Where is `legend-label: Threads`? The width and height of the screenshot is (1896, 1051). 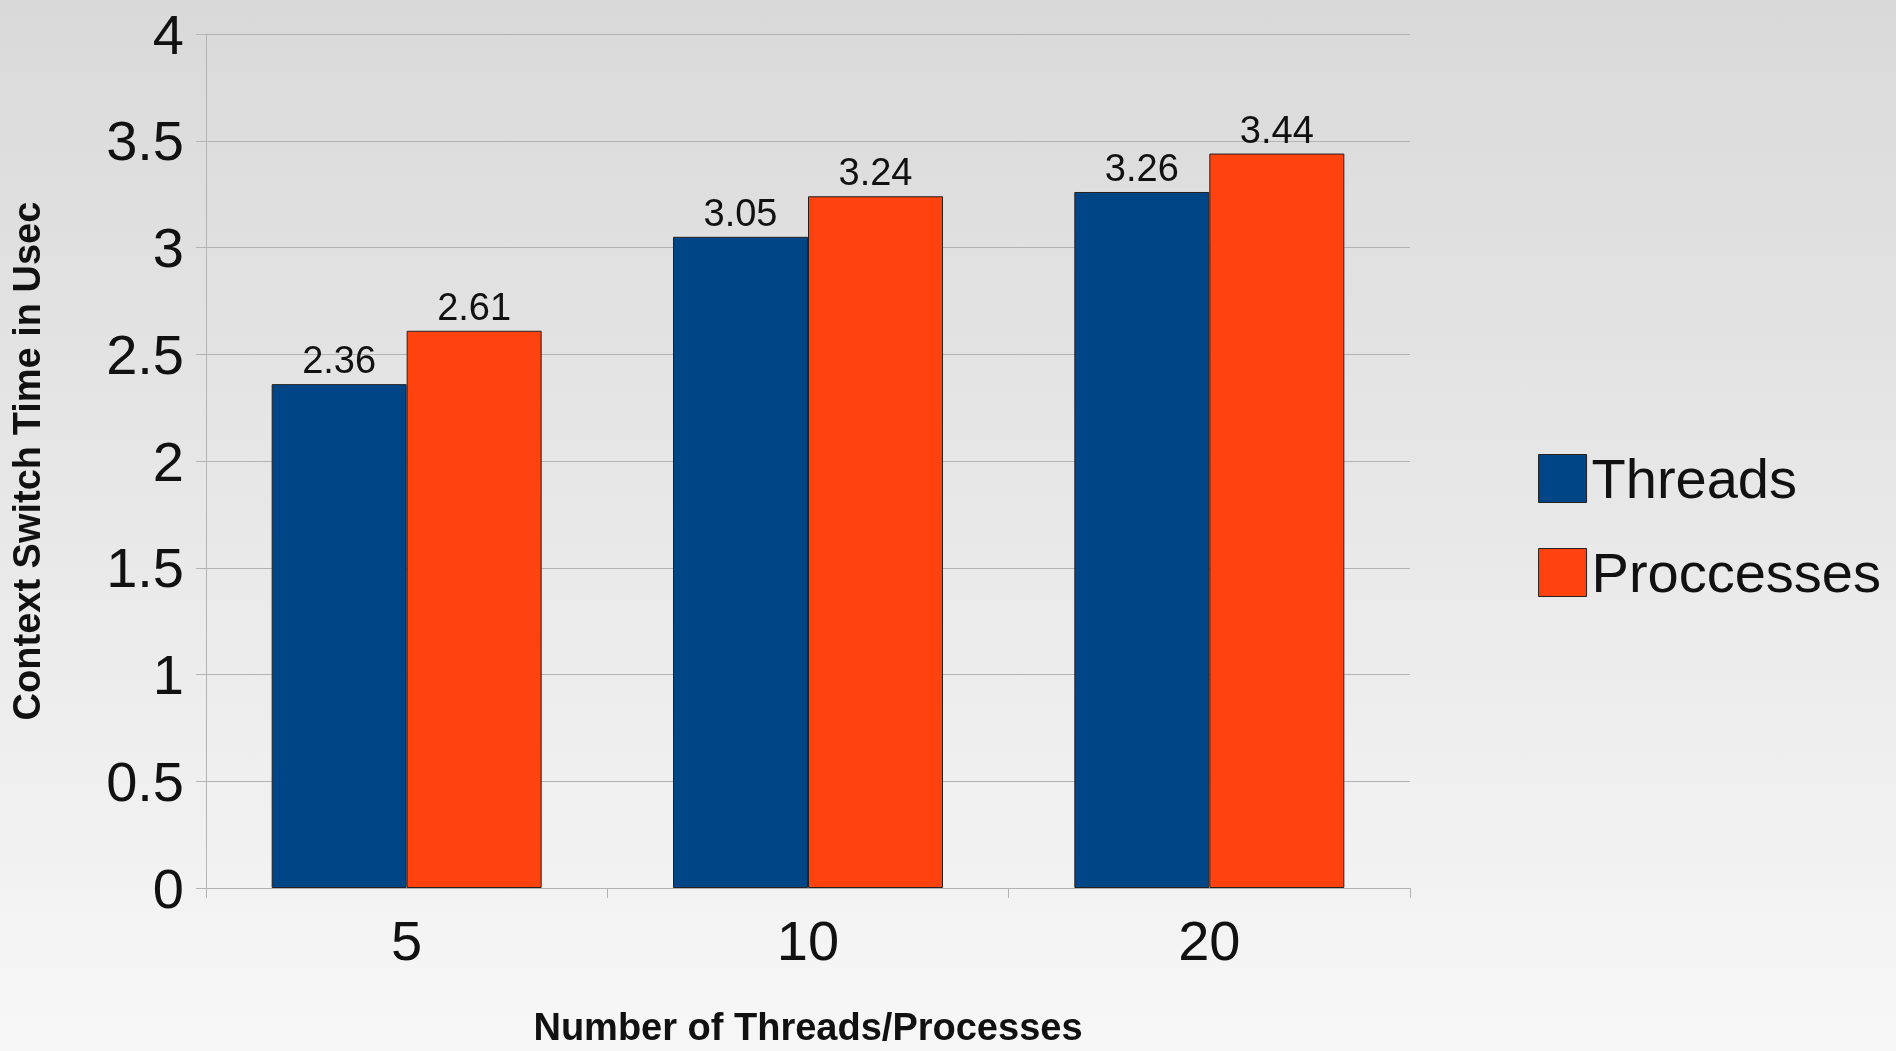 legend-label: Threads is located at coordinates (1694, 478).